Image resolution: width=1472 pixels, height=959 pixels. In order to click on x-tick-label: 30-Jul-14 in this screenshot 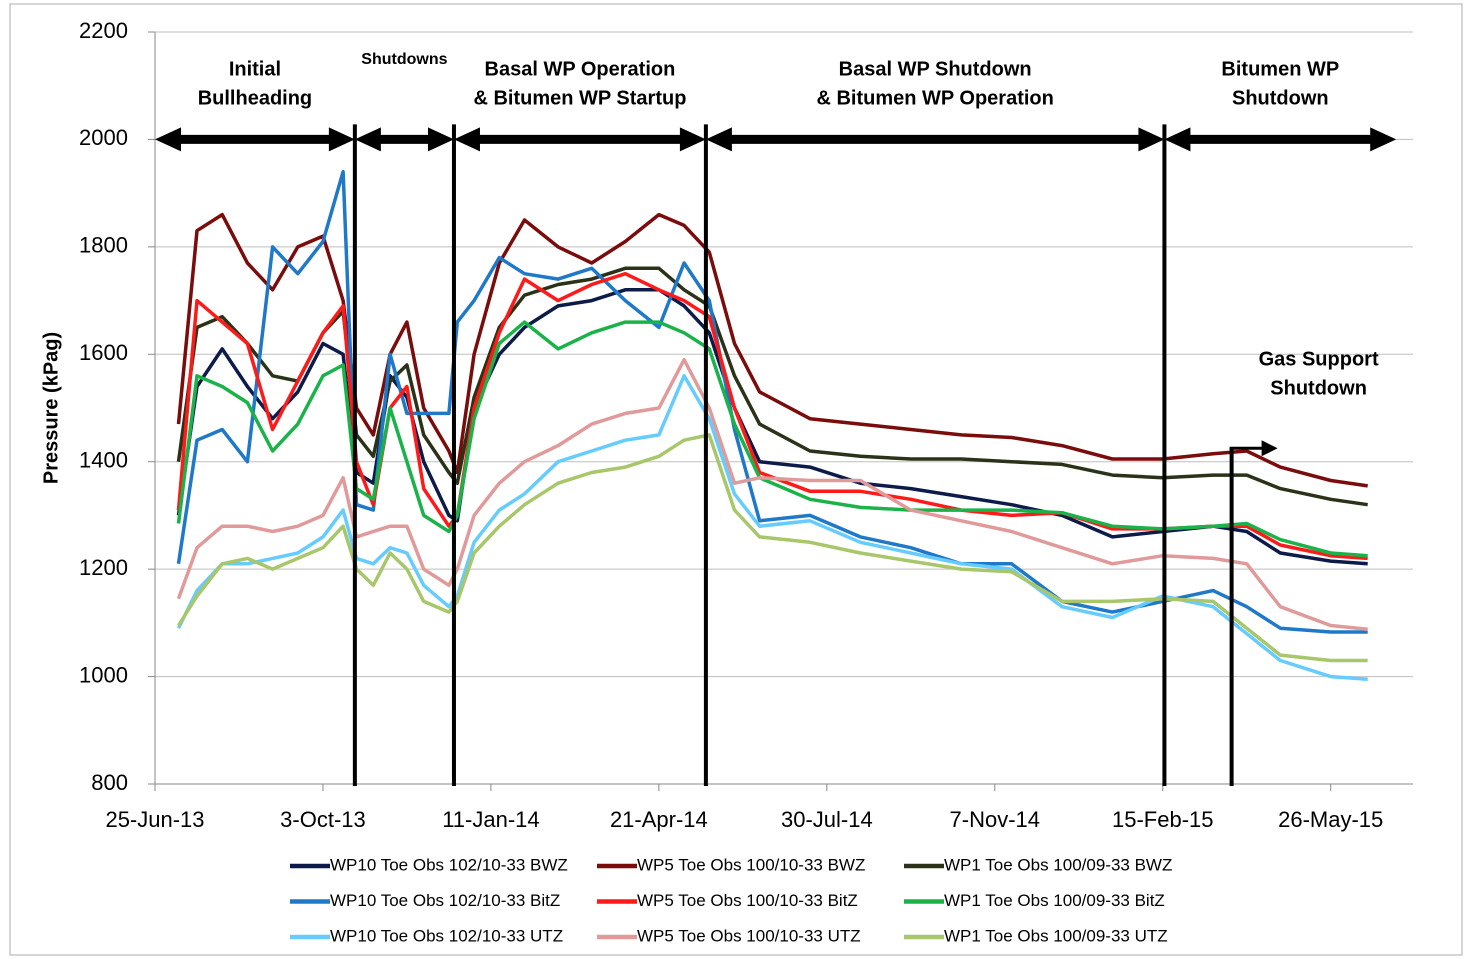, I will do `click(827, 819)`.